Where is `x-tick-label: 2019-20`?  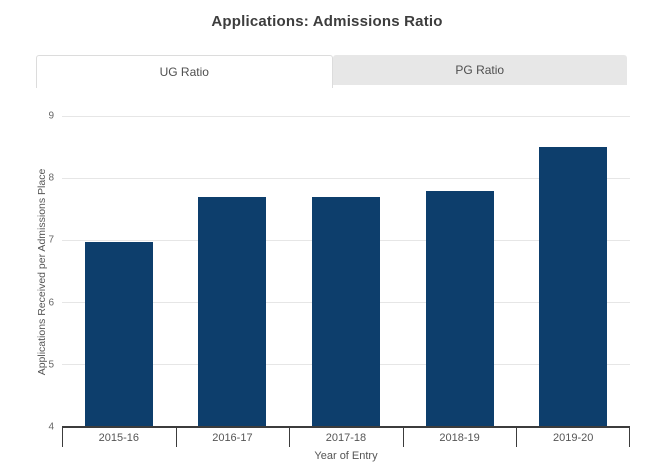 x-tick-label: 2019-20 is located at coordinates (573, 438).